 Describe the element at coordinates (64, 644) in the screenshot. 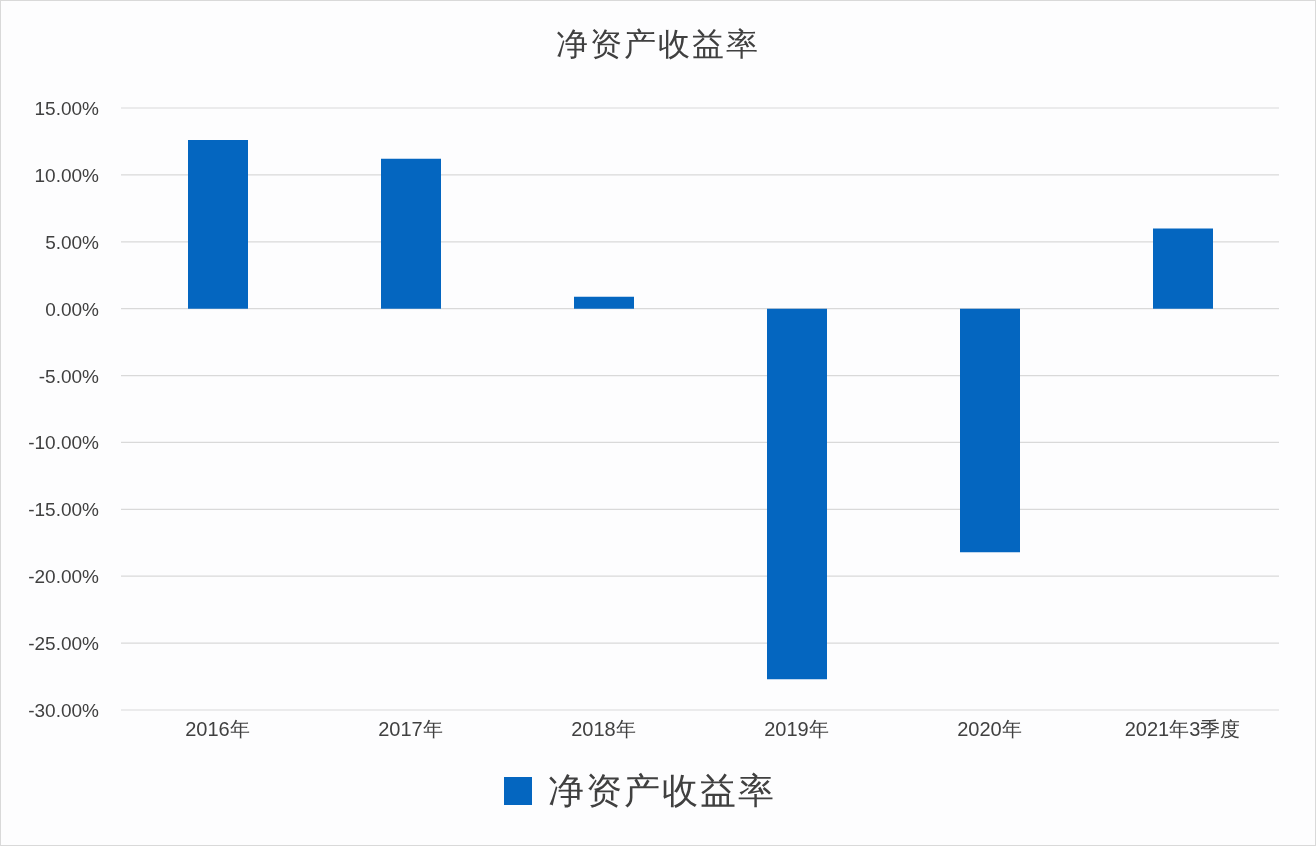

I see `y-tick-label: -25.00%` at that location.